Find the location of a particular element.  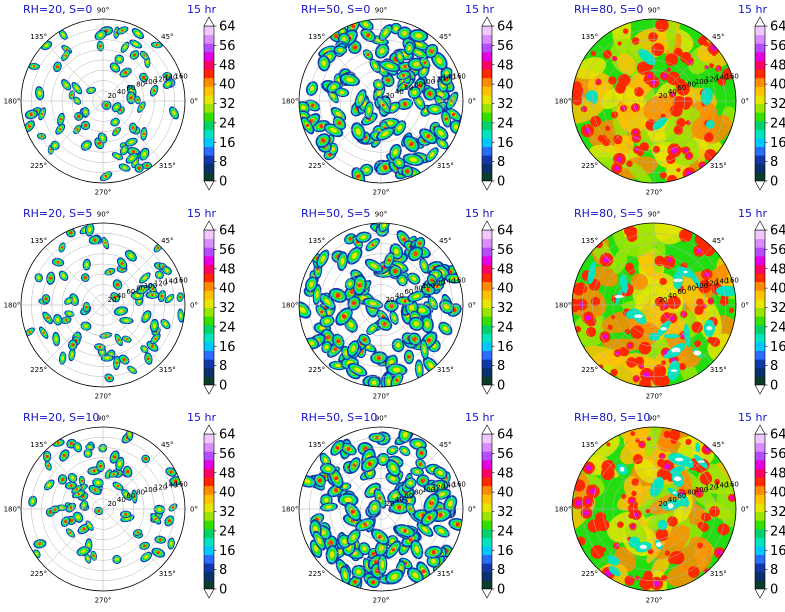

colorbar-tick-label: 64 is located at coordinates (505, 435).